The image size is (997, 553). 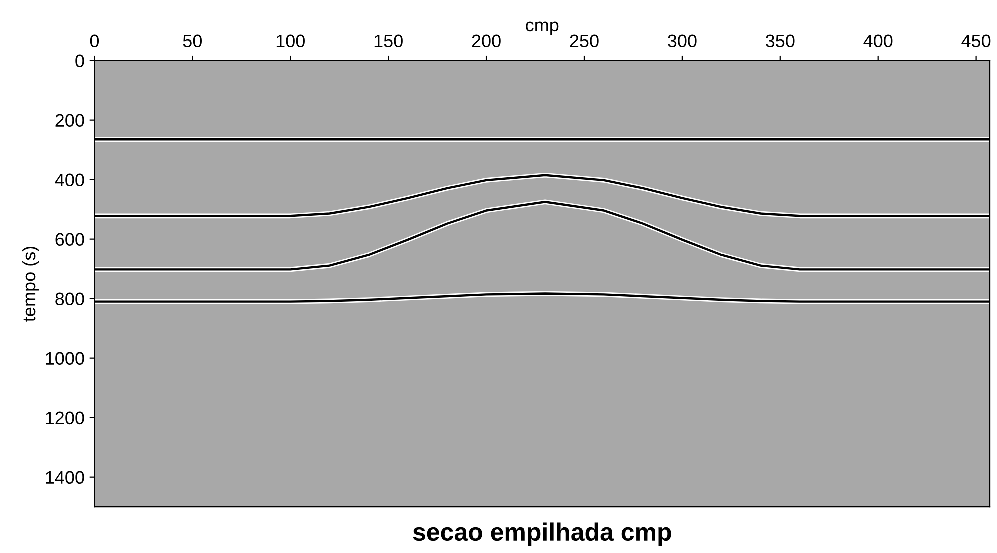 I want to click on x-tick-label: 350, so click(x=780, y=41).